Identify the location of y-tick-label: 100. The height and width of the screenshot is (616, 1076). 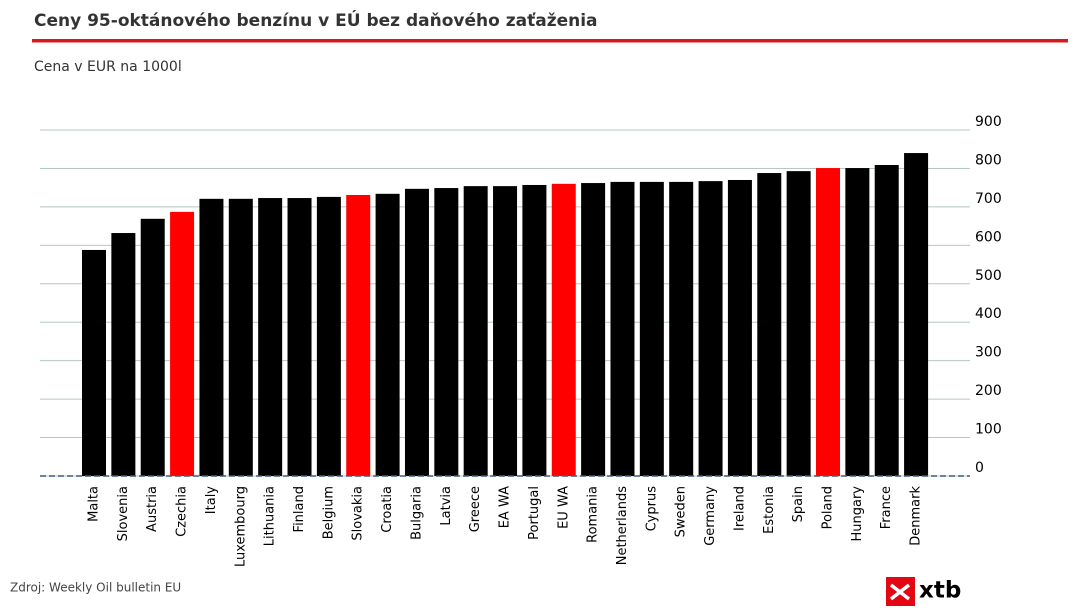
(988, 430).